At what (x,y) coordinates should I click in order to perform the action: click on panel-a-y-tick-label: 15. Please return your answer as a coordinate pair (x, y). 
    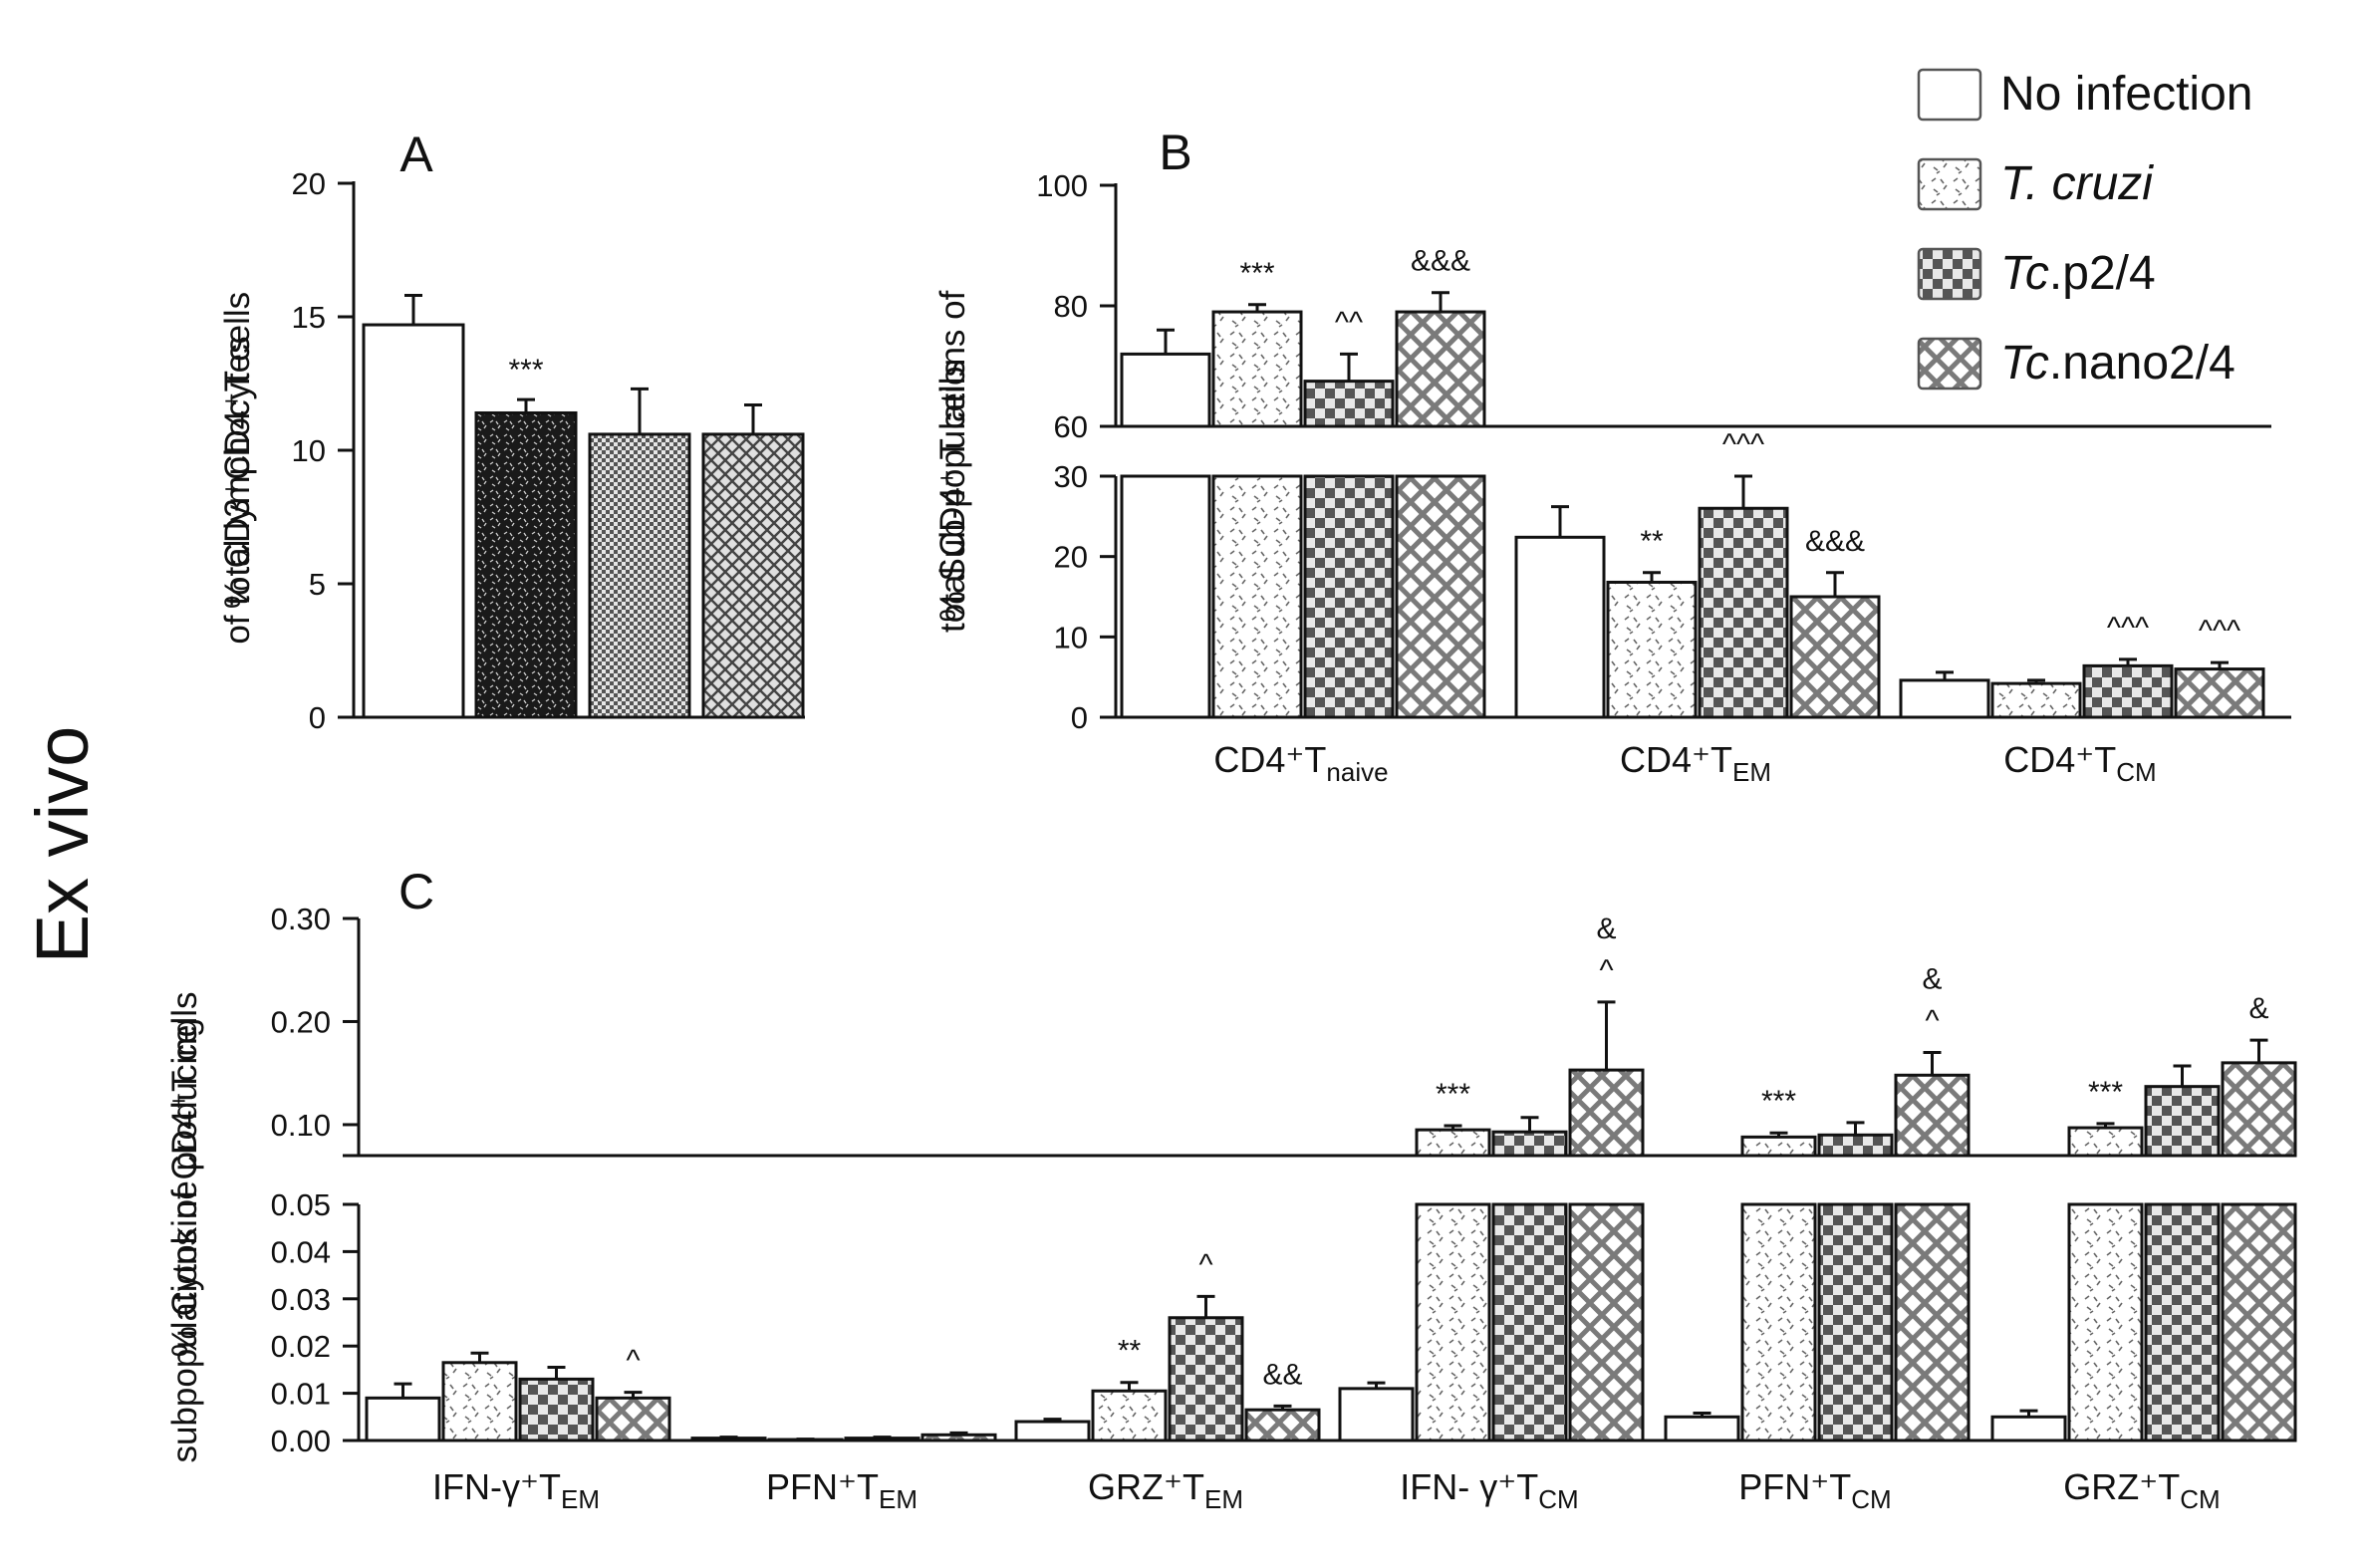
    Looking at the image, I should click on (309, 317).